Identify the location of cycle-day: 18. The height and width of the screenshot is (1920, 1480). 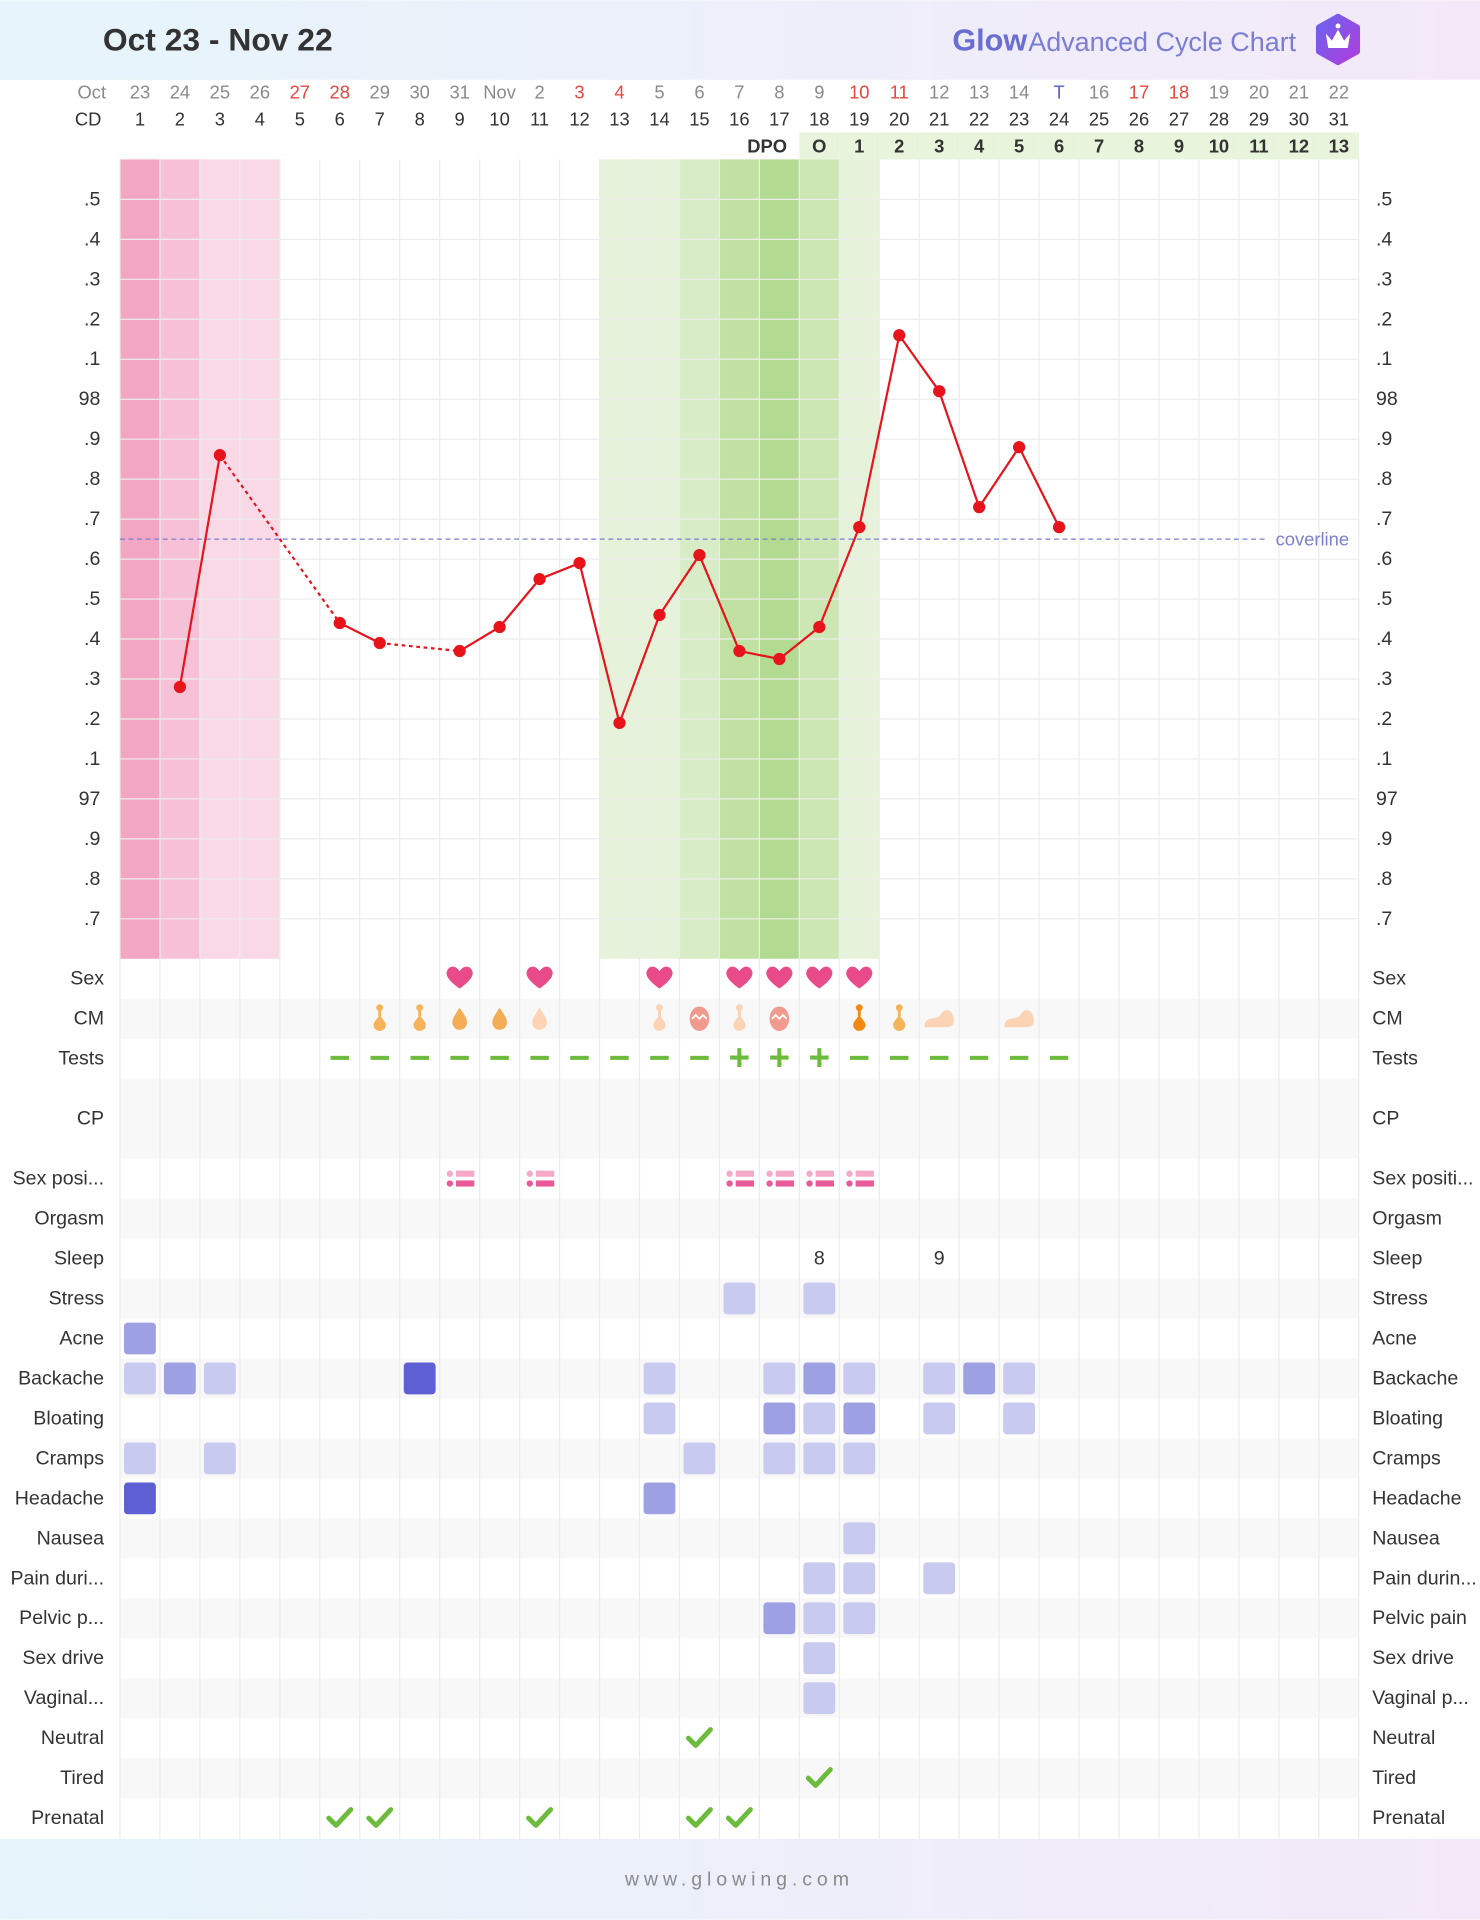
(819, 119).